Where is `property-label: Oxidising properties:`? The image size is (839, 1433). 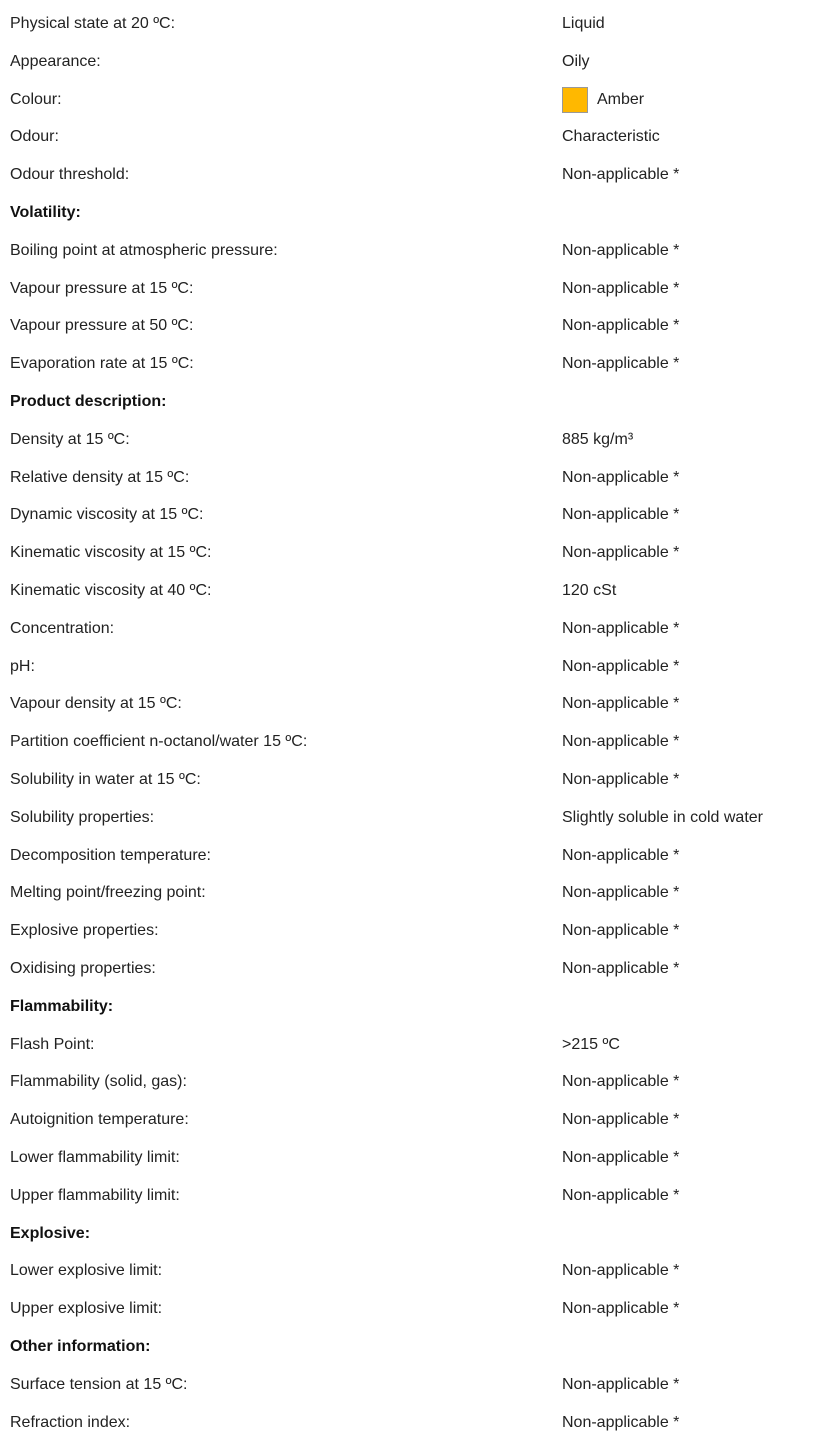 property-label: Oxidising properties: is located at coordinates (83, 968).